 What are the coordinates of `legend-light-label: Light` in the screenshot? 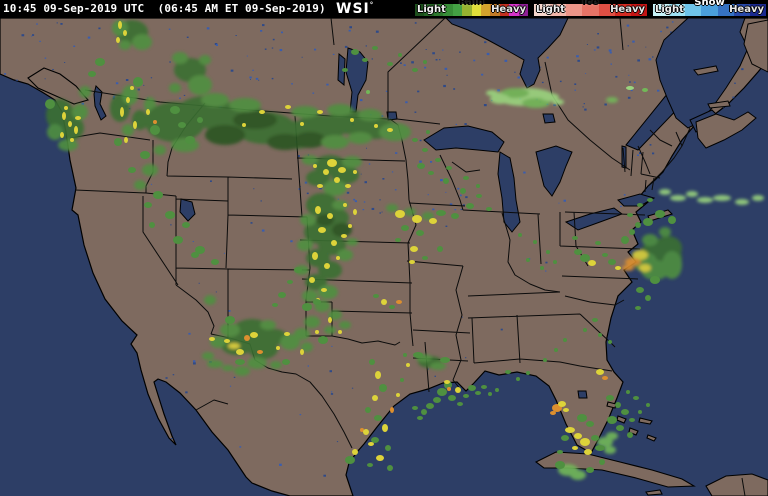 It's located at (550, 9).